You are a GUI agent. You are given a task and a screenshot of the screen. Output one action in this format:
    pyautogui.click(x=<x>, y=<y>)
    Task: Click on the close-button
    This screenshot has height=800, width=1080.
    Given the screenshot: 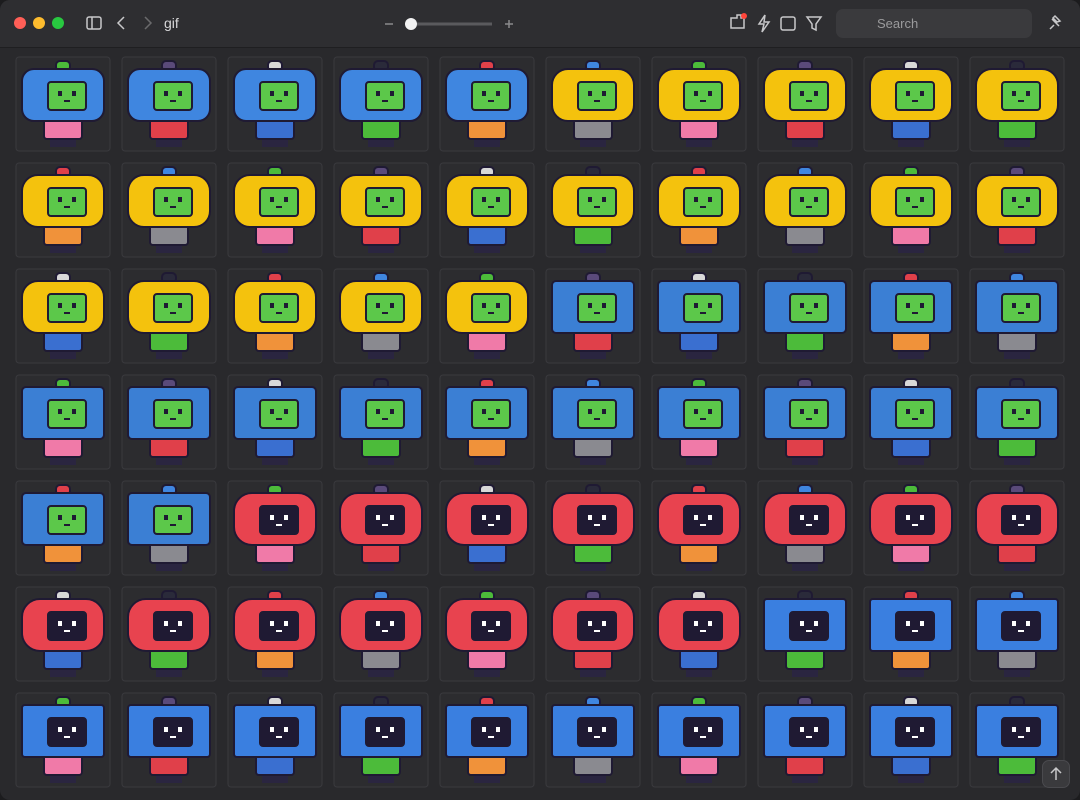 What is the action you would take?
    pyautogui.click(x=20, y=23)
    